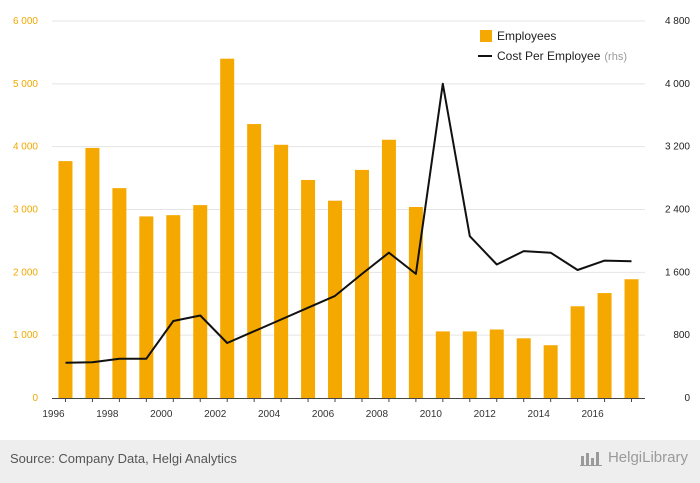 This screenshot has width=700, height=483. I want to click on left-axis-tick-label: 0, so click(35, 398).